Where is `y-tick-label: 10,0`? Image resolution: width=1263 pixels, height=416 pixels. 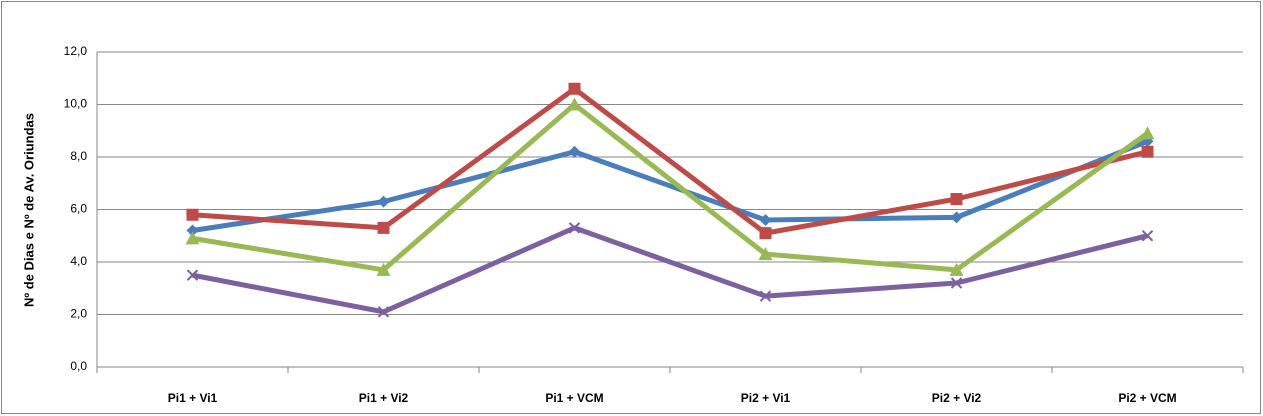
y-tick-label: 10,0 is located at coordinates (76, 104).